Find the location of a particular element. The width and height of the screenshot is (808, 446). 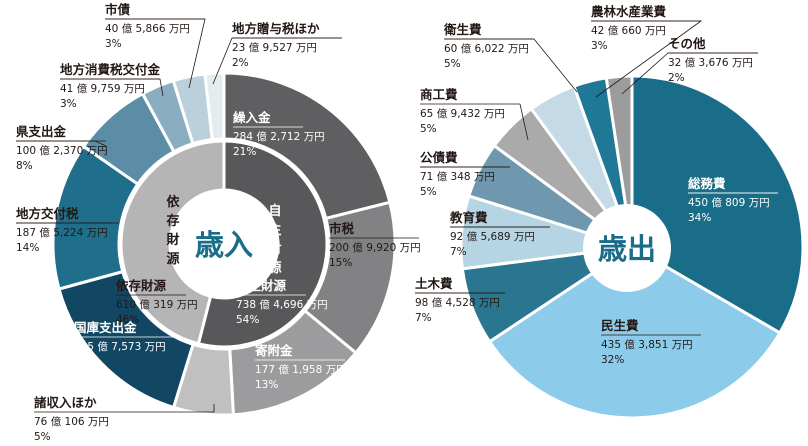

revenue-inner-label-name-1: 依存財源 is located at coordinates (141, 285).